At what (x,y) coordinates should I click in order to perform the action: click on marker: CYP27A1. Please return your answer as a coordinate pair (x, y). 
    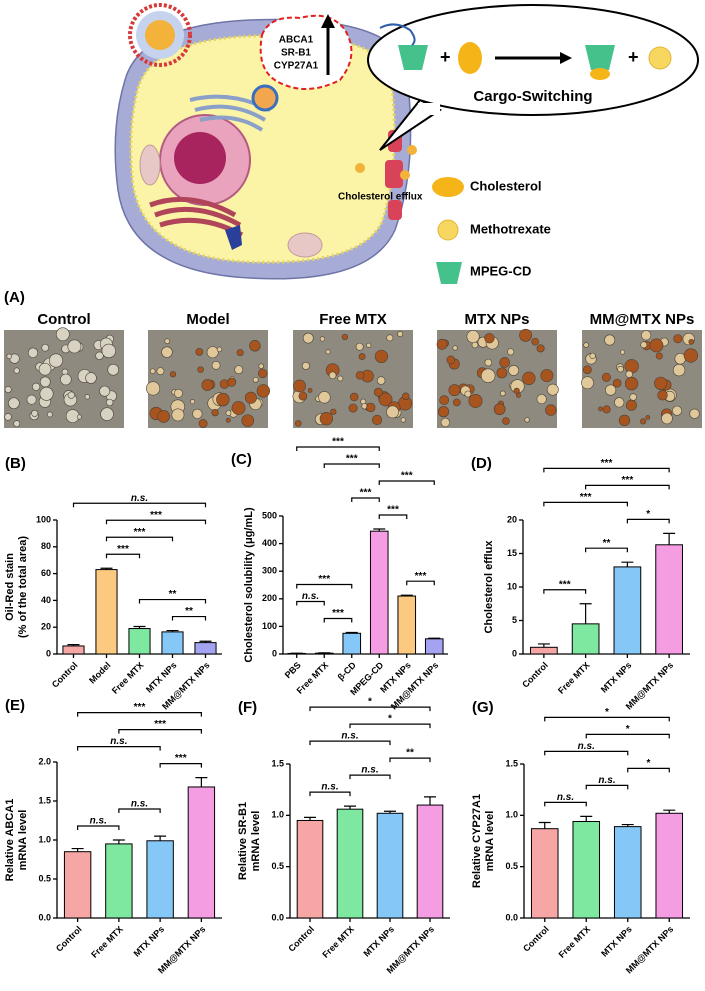
    Looking at the image, I should click on (296, 66).